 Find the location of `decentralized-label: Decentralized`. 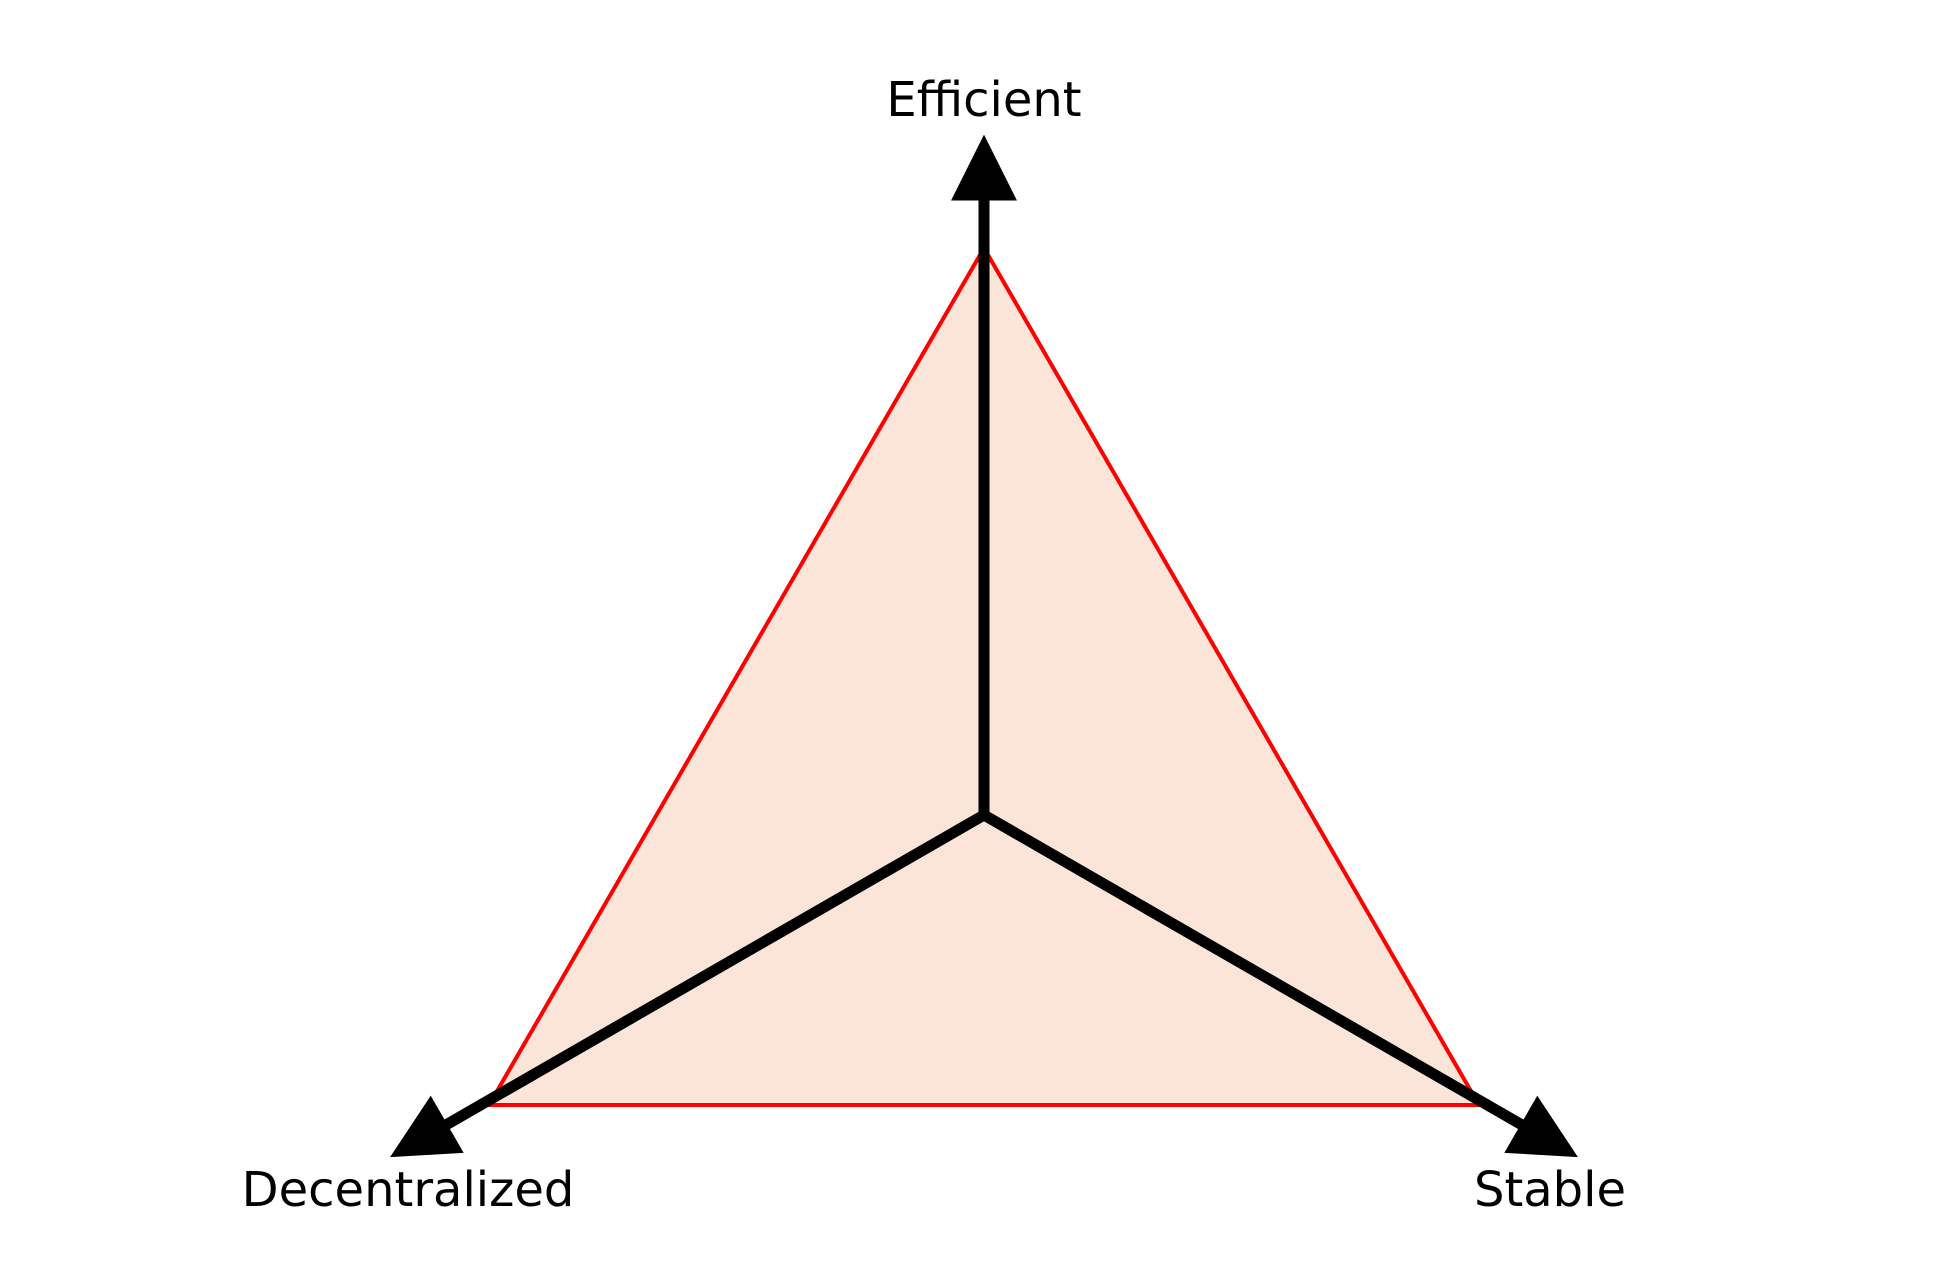

decentralized-label: Decentralized is located at coordinates (408, 1190).